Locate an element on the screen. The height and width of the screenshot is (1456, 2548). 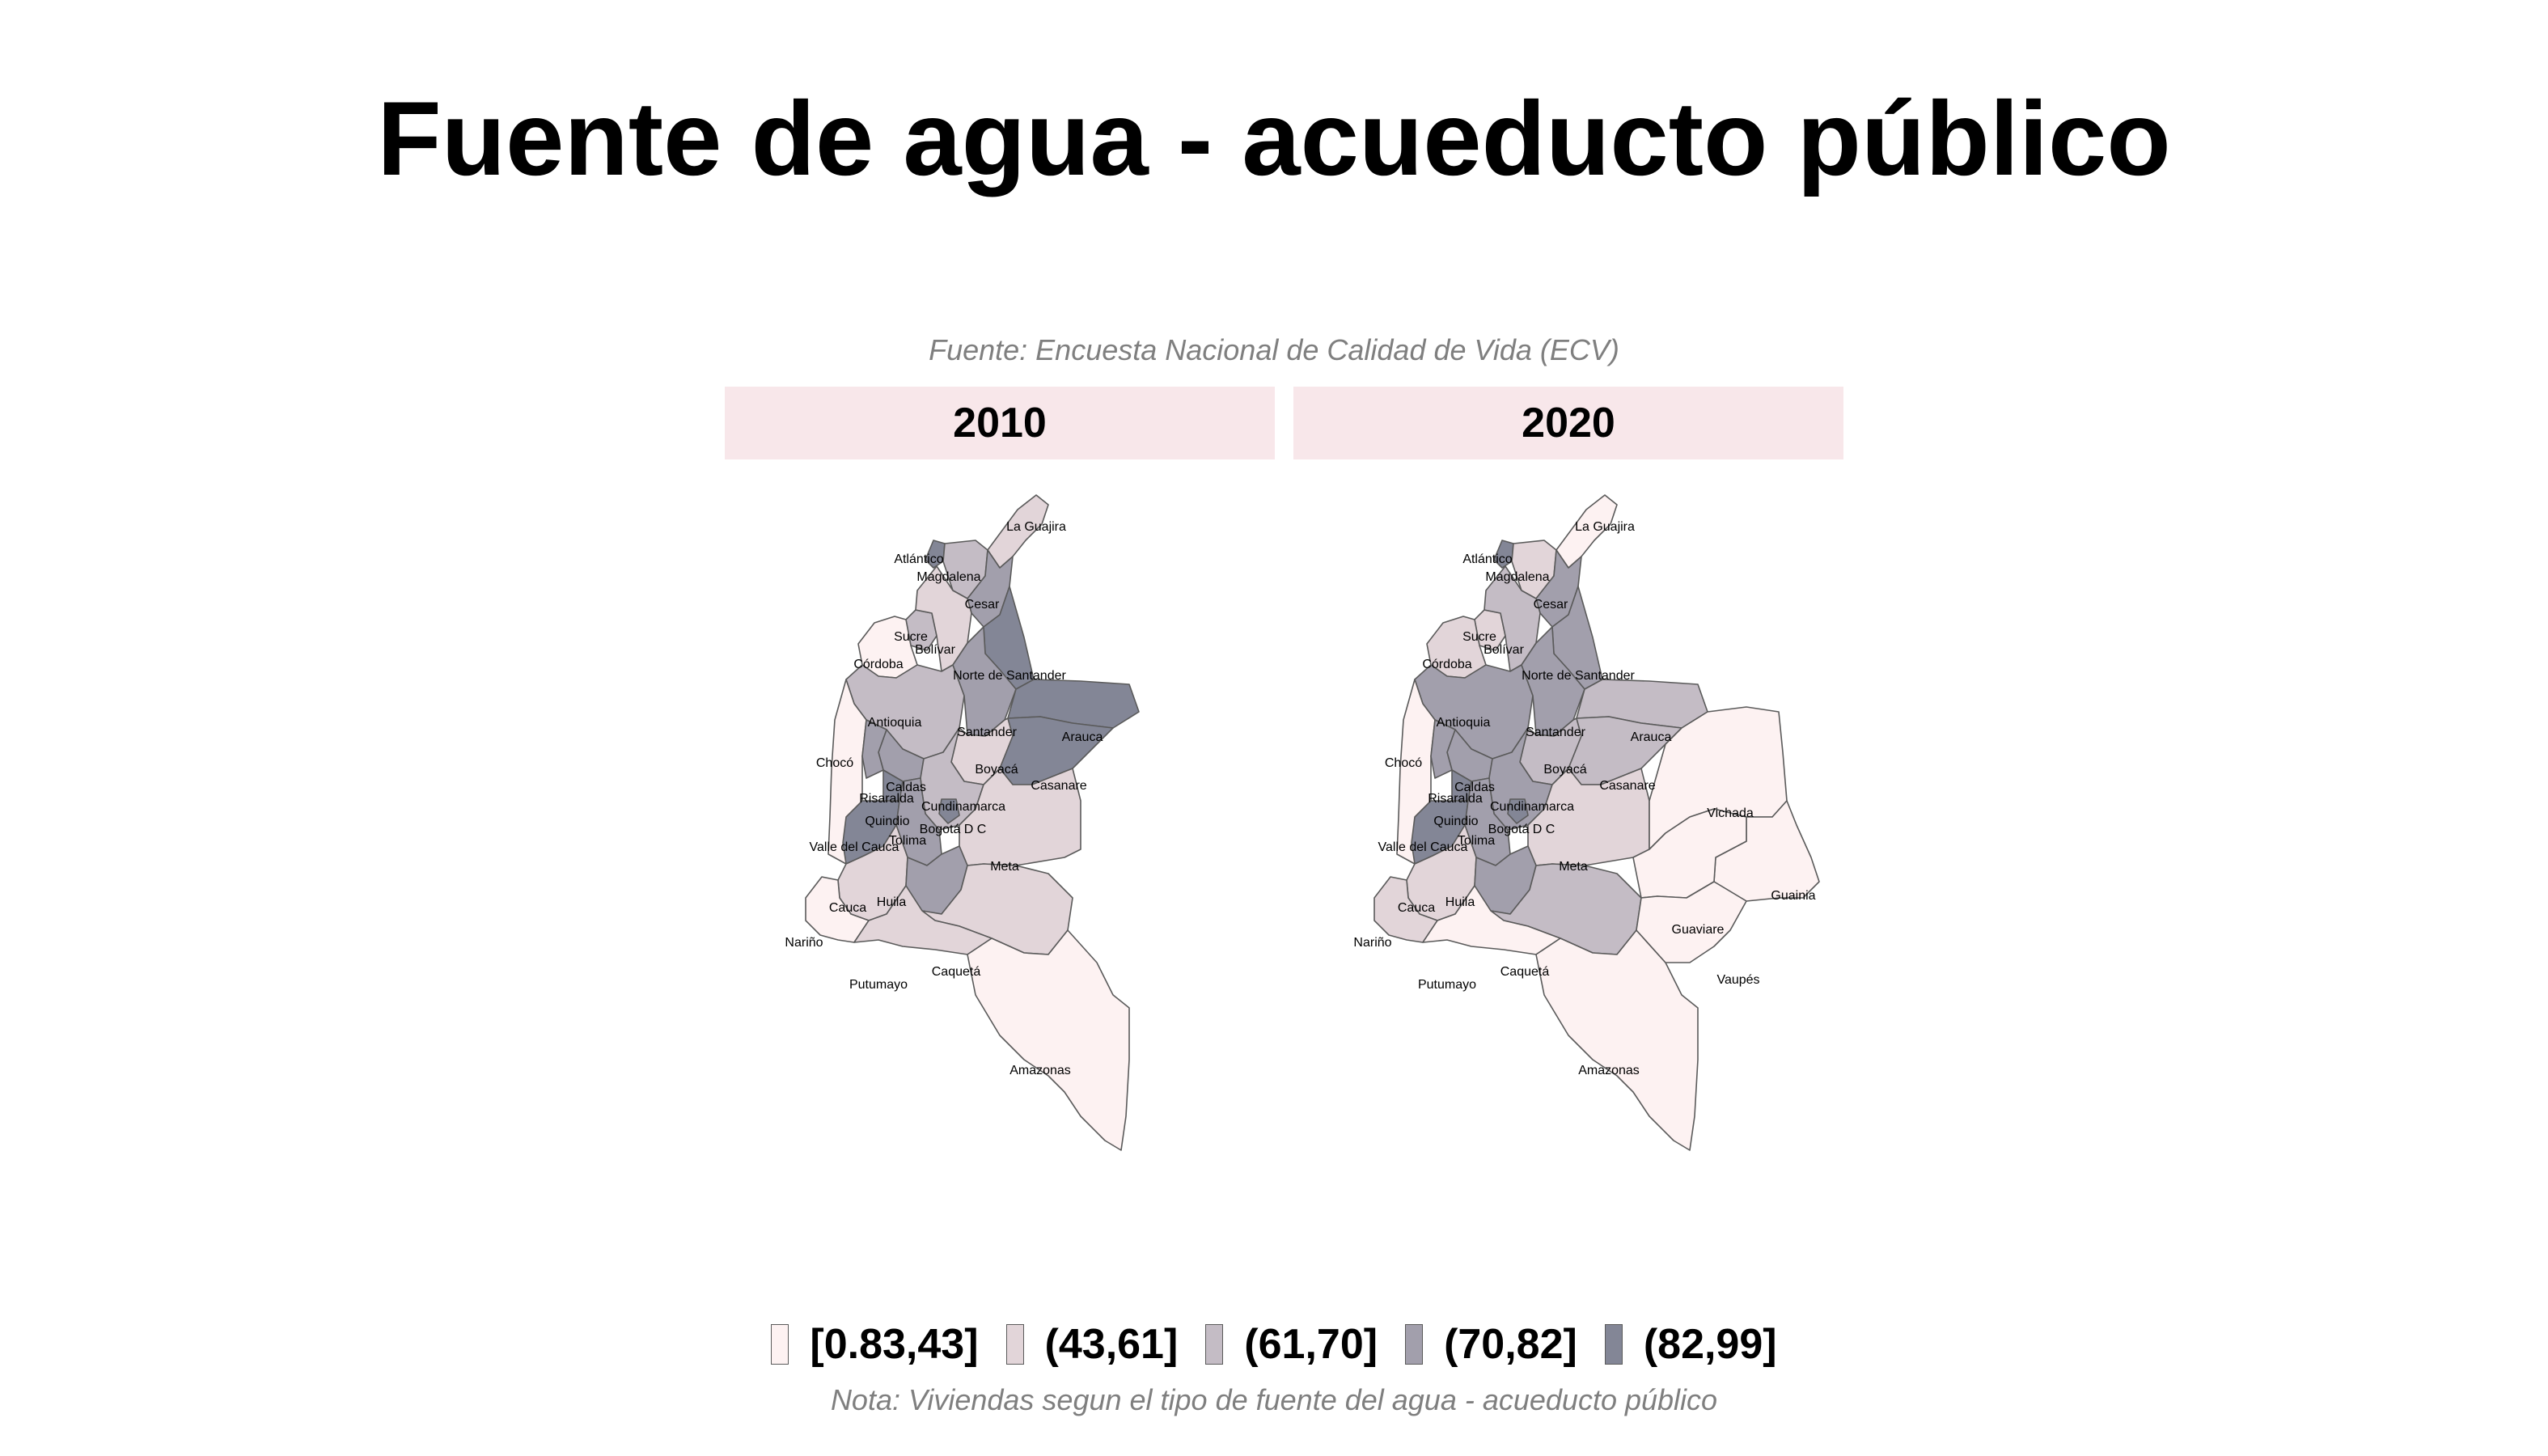
title-text: Fuente de agua - acueducto público is located at coordinates (1274, 138).